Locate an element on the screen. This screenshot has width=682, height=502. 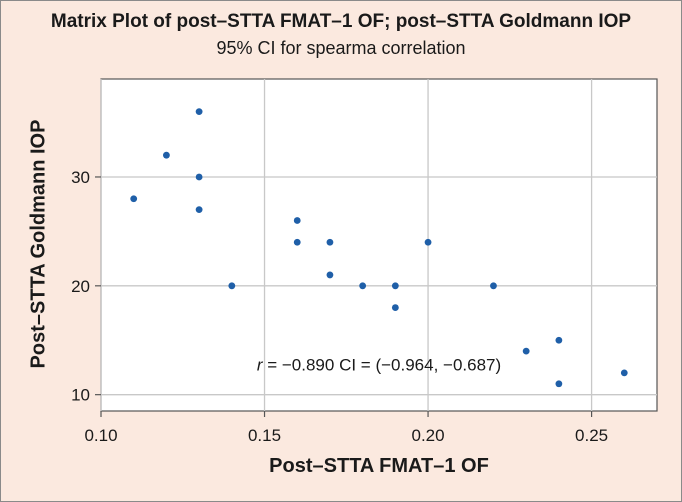
x-tick-label: 0.10 is located at coordinates (100, 435).